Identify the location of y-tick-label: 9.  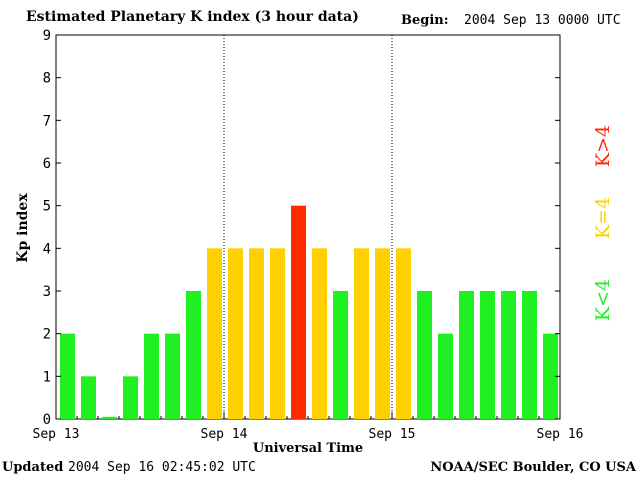
(47, 36).